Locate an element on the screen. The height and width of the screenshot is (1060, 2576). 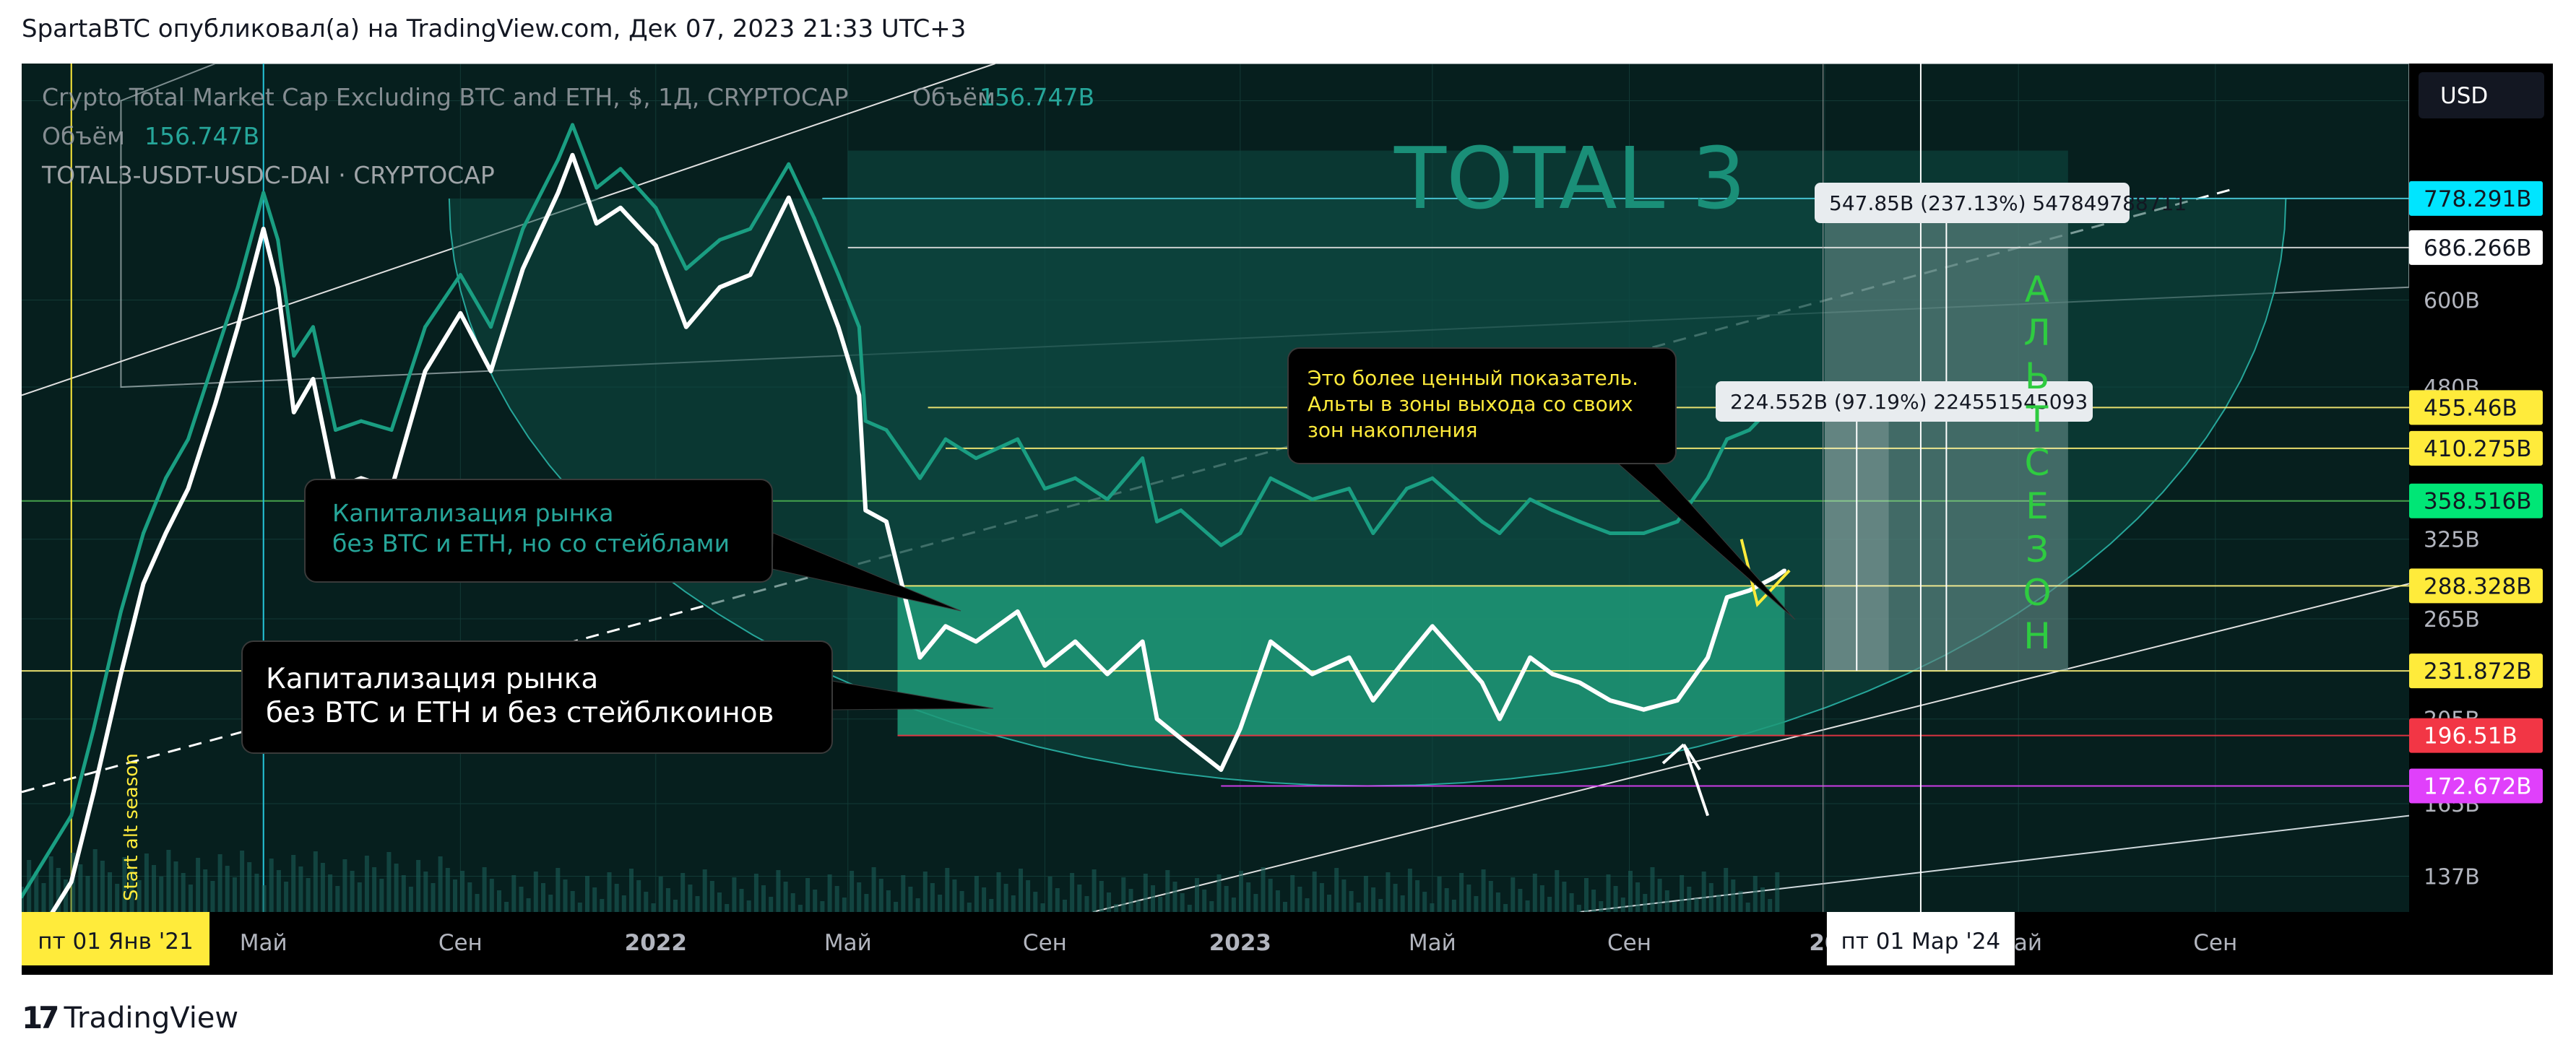
x-tick-label-1: Сен is located at coordinates (461, 943).